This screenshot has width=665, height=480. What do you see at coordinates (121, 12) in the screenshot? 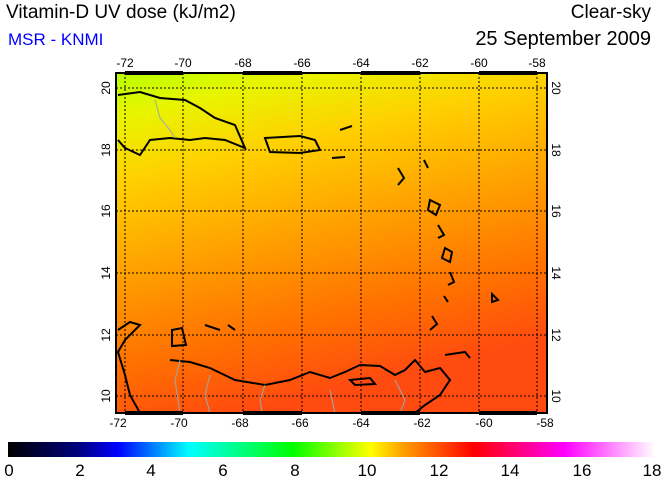
I see `map-title: Vitamin-D UV dose (kJ/m2)` at bounding box center [121, 12].